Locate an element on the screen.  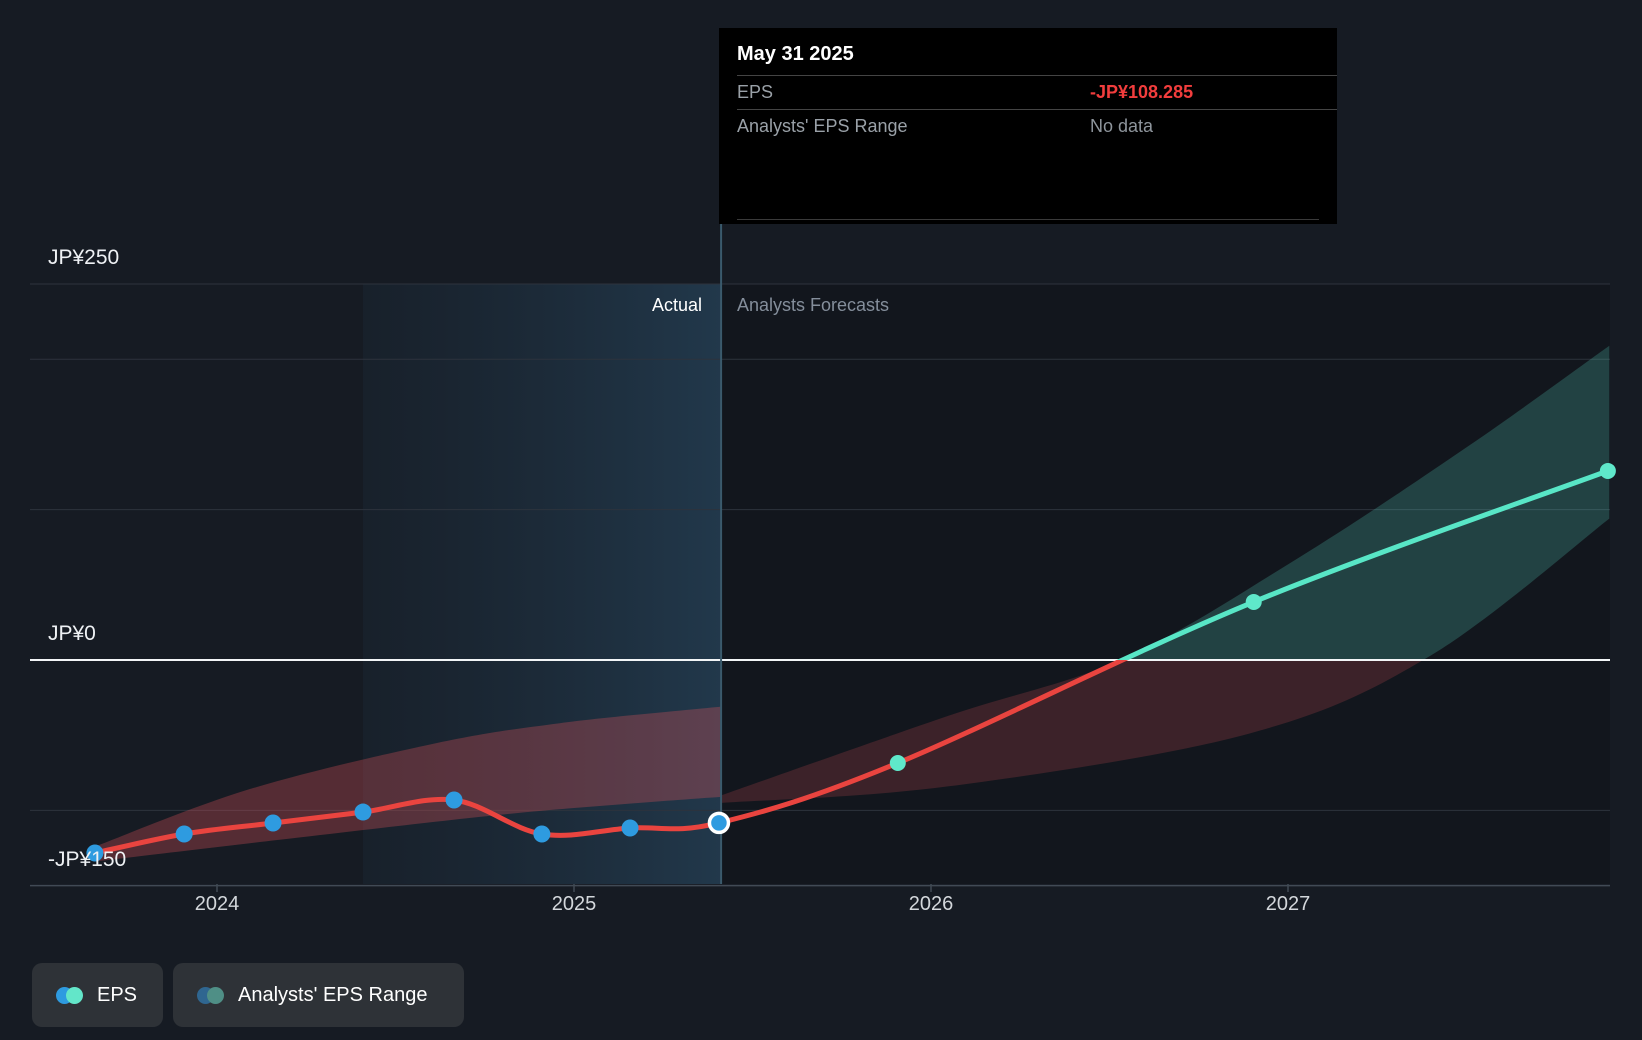
actual-highlight-region is located at coordinates (542, 584).